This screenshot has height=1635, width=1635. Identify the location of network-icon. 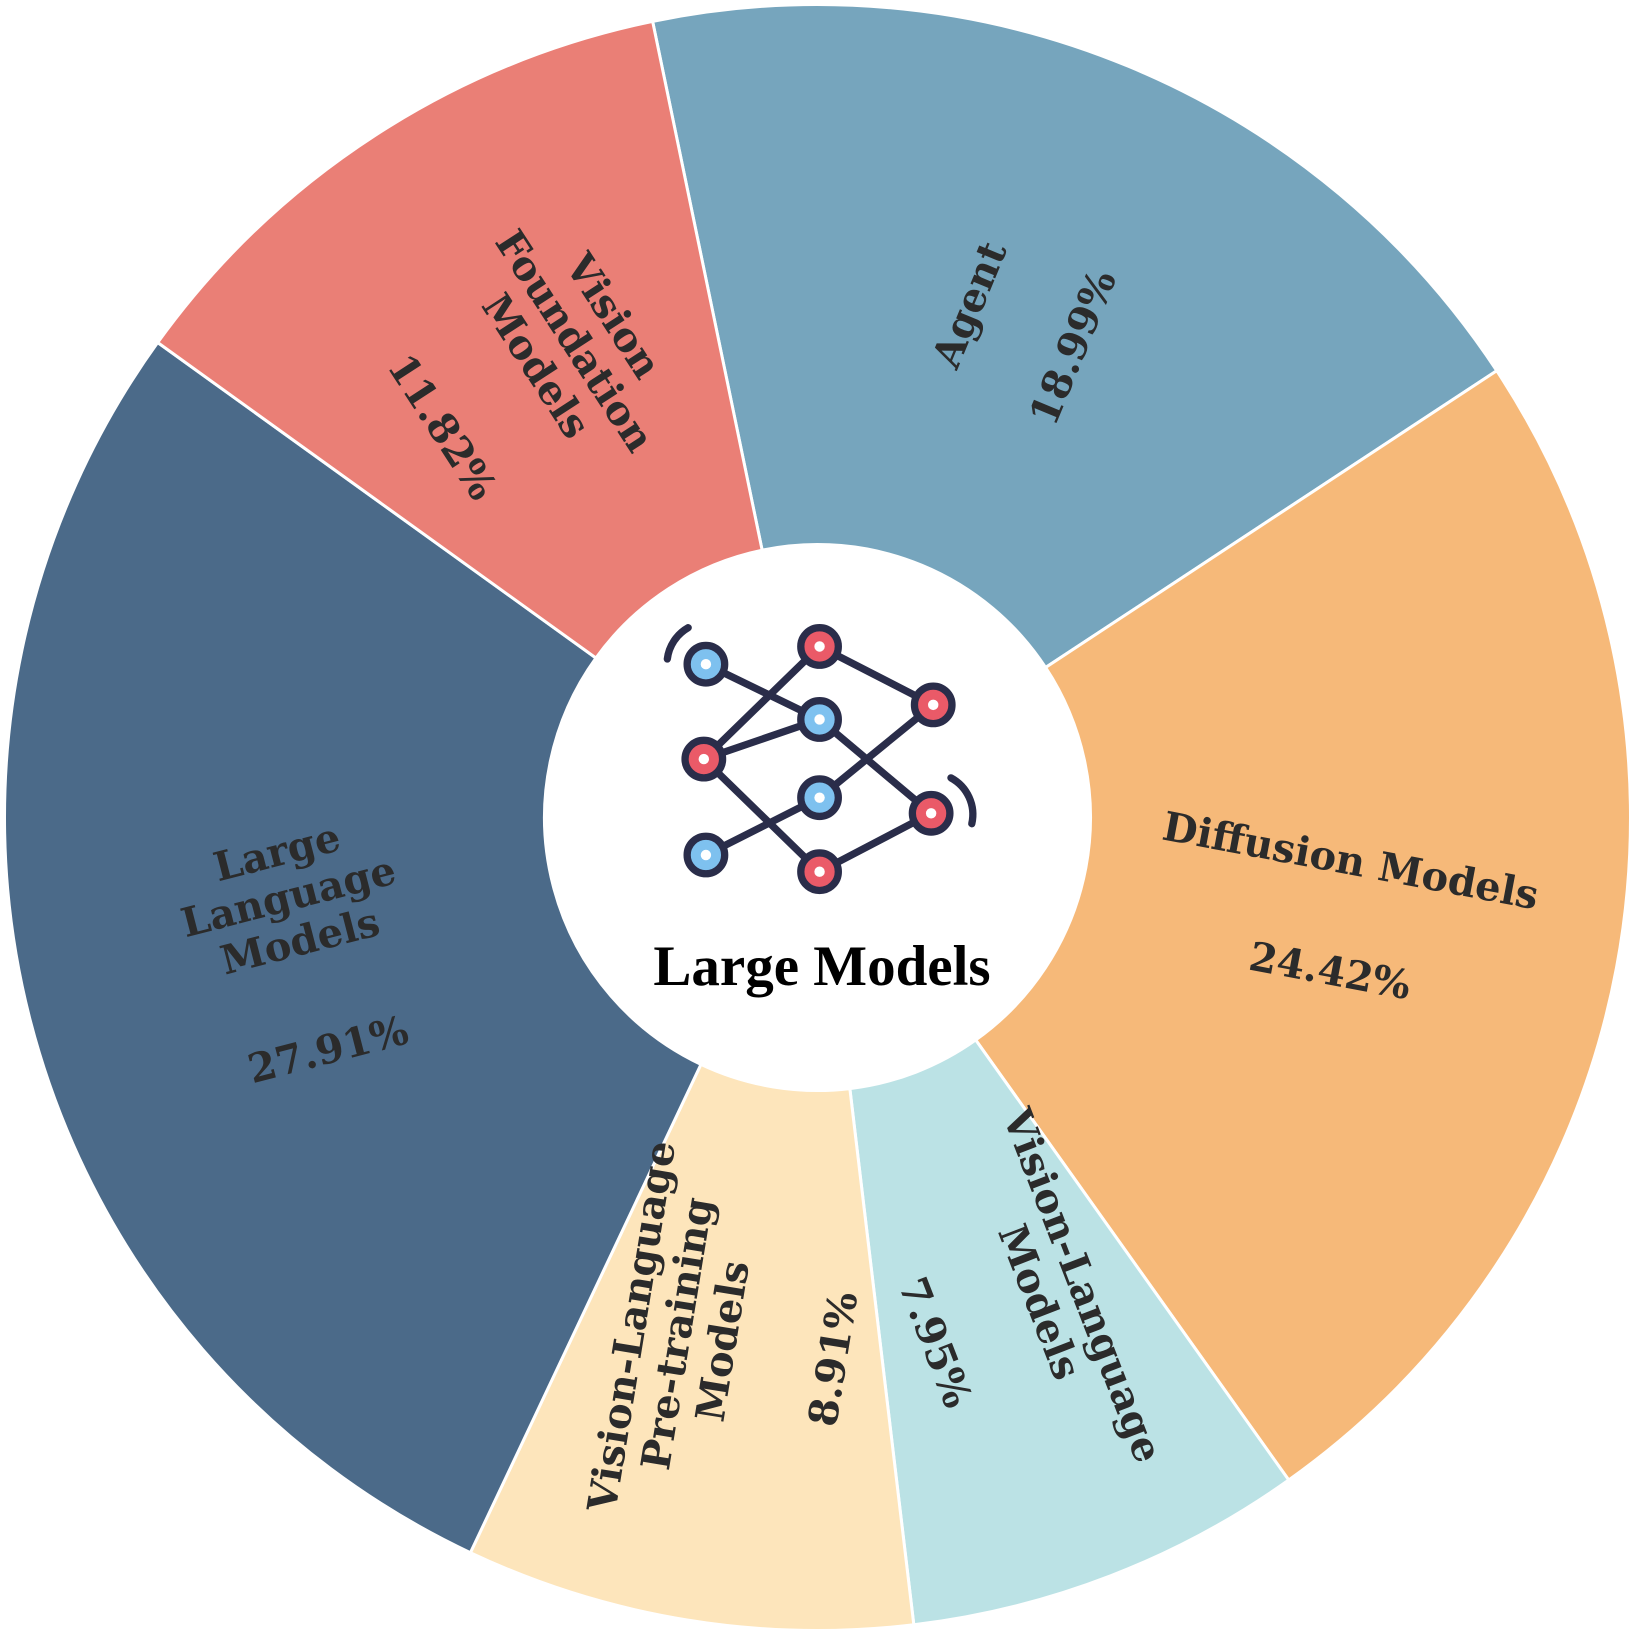
(820, 759).